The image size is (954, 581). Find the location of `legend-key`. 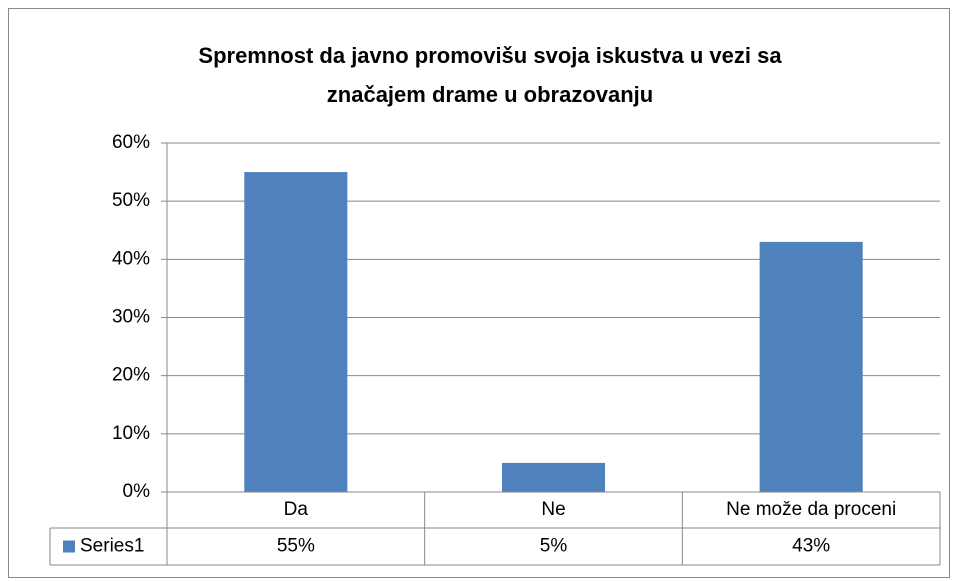

legend-key is located at coordinates (69, 546).